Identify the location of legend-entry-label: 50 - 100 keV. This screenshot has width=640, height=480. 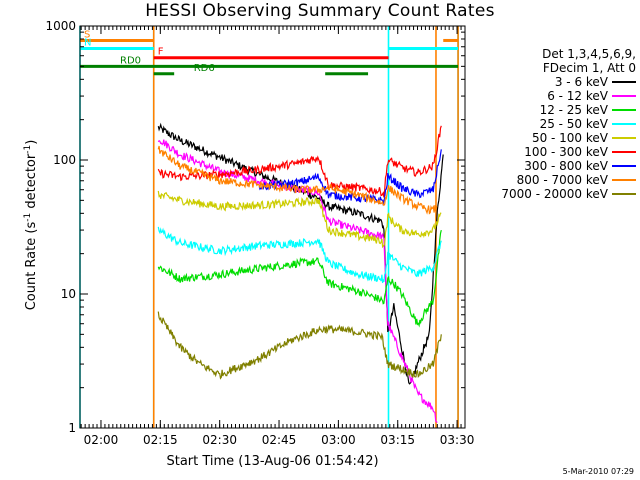
(569, 138).